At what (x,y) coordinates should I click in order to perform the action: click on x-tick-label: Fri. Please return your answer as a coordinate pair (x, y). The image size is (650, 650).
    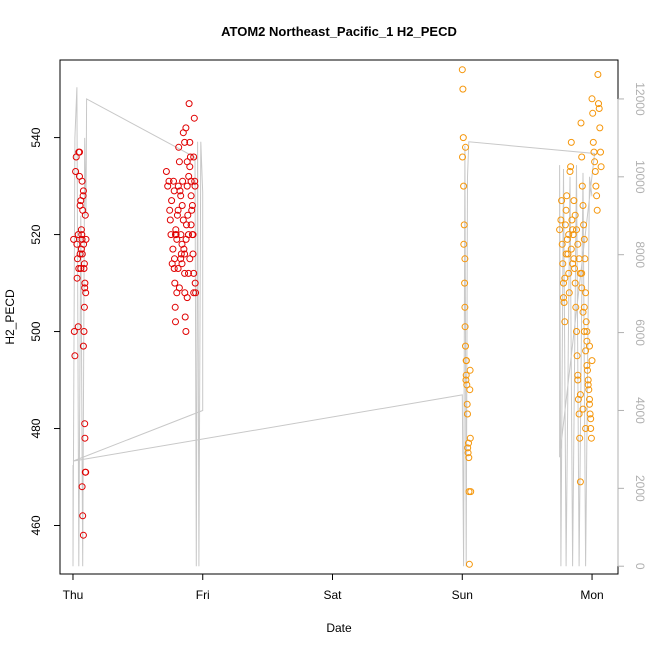
    Looking at the image, I should click on (203, 595).